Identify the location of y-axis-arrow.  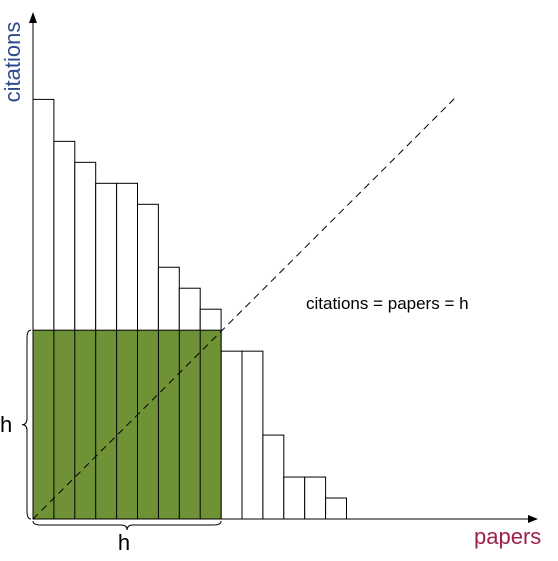
(33, 17).